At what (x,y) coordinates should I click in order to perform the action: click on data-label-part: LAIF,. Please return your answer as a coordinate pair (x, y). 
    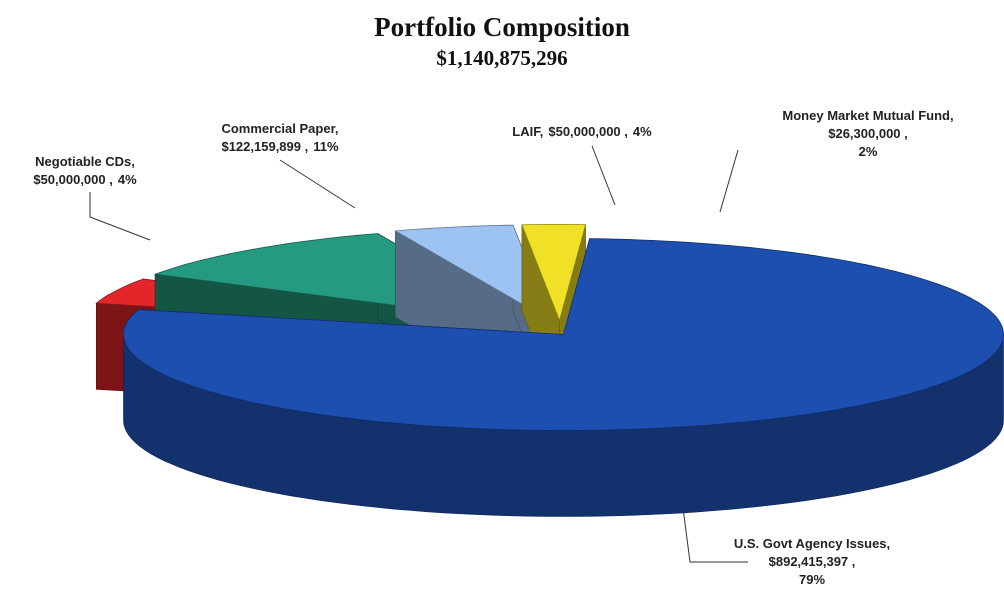
    Looking at the image, I should click on (527, 131).